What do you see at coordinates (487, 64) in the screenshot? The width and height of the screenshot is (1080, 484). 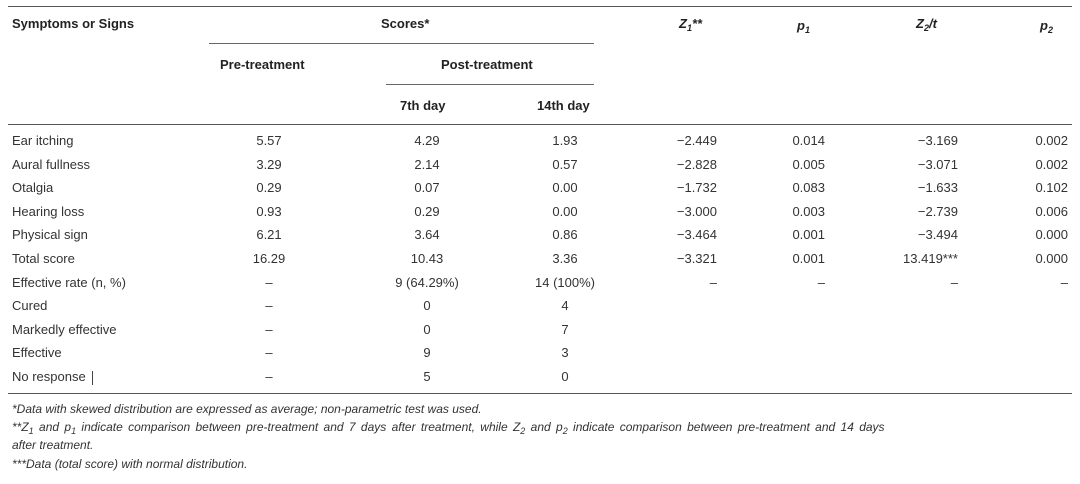 I see `header-post-treatment: Post-treatment` at bounding box center [487, 64].